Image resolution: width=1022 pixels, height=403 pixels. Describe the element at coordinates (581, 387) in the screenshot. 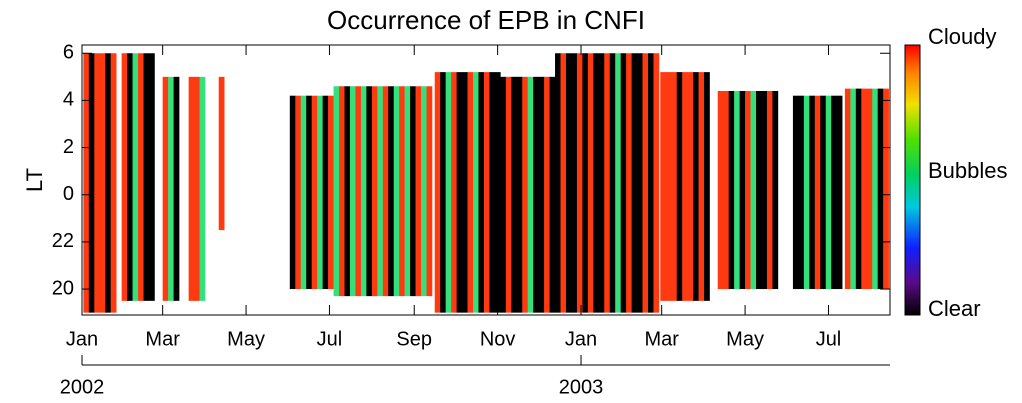

I see `year-label: 2003` at that location.